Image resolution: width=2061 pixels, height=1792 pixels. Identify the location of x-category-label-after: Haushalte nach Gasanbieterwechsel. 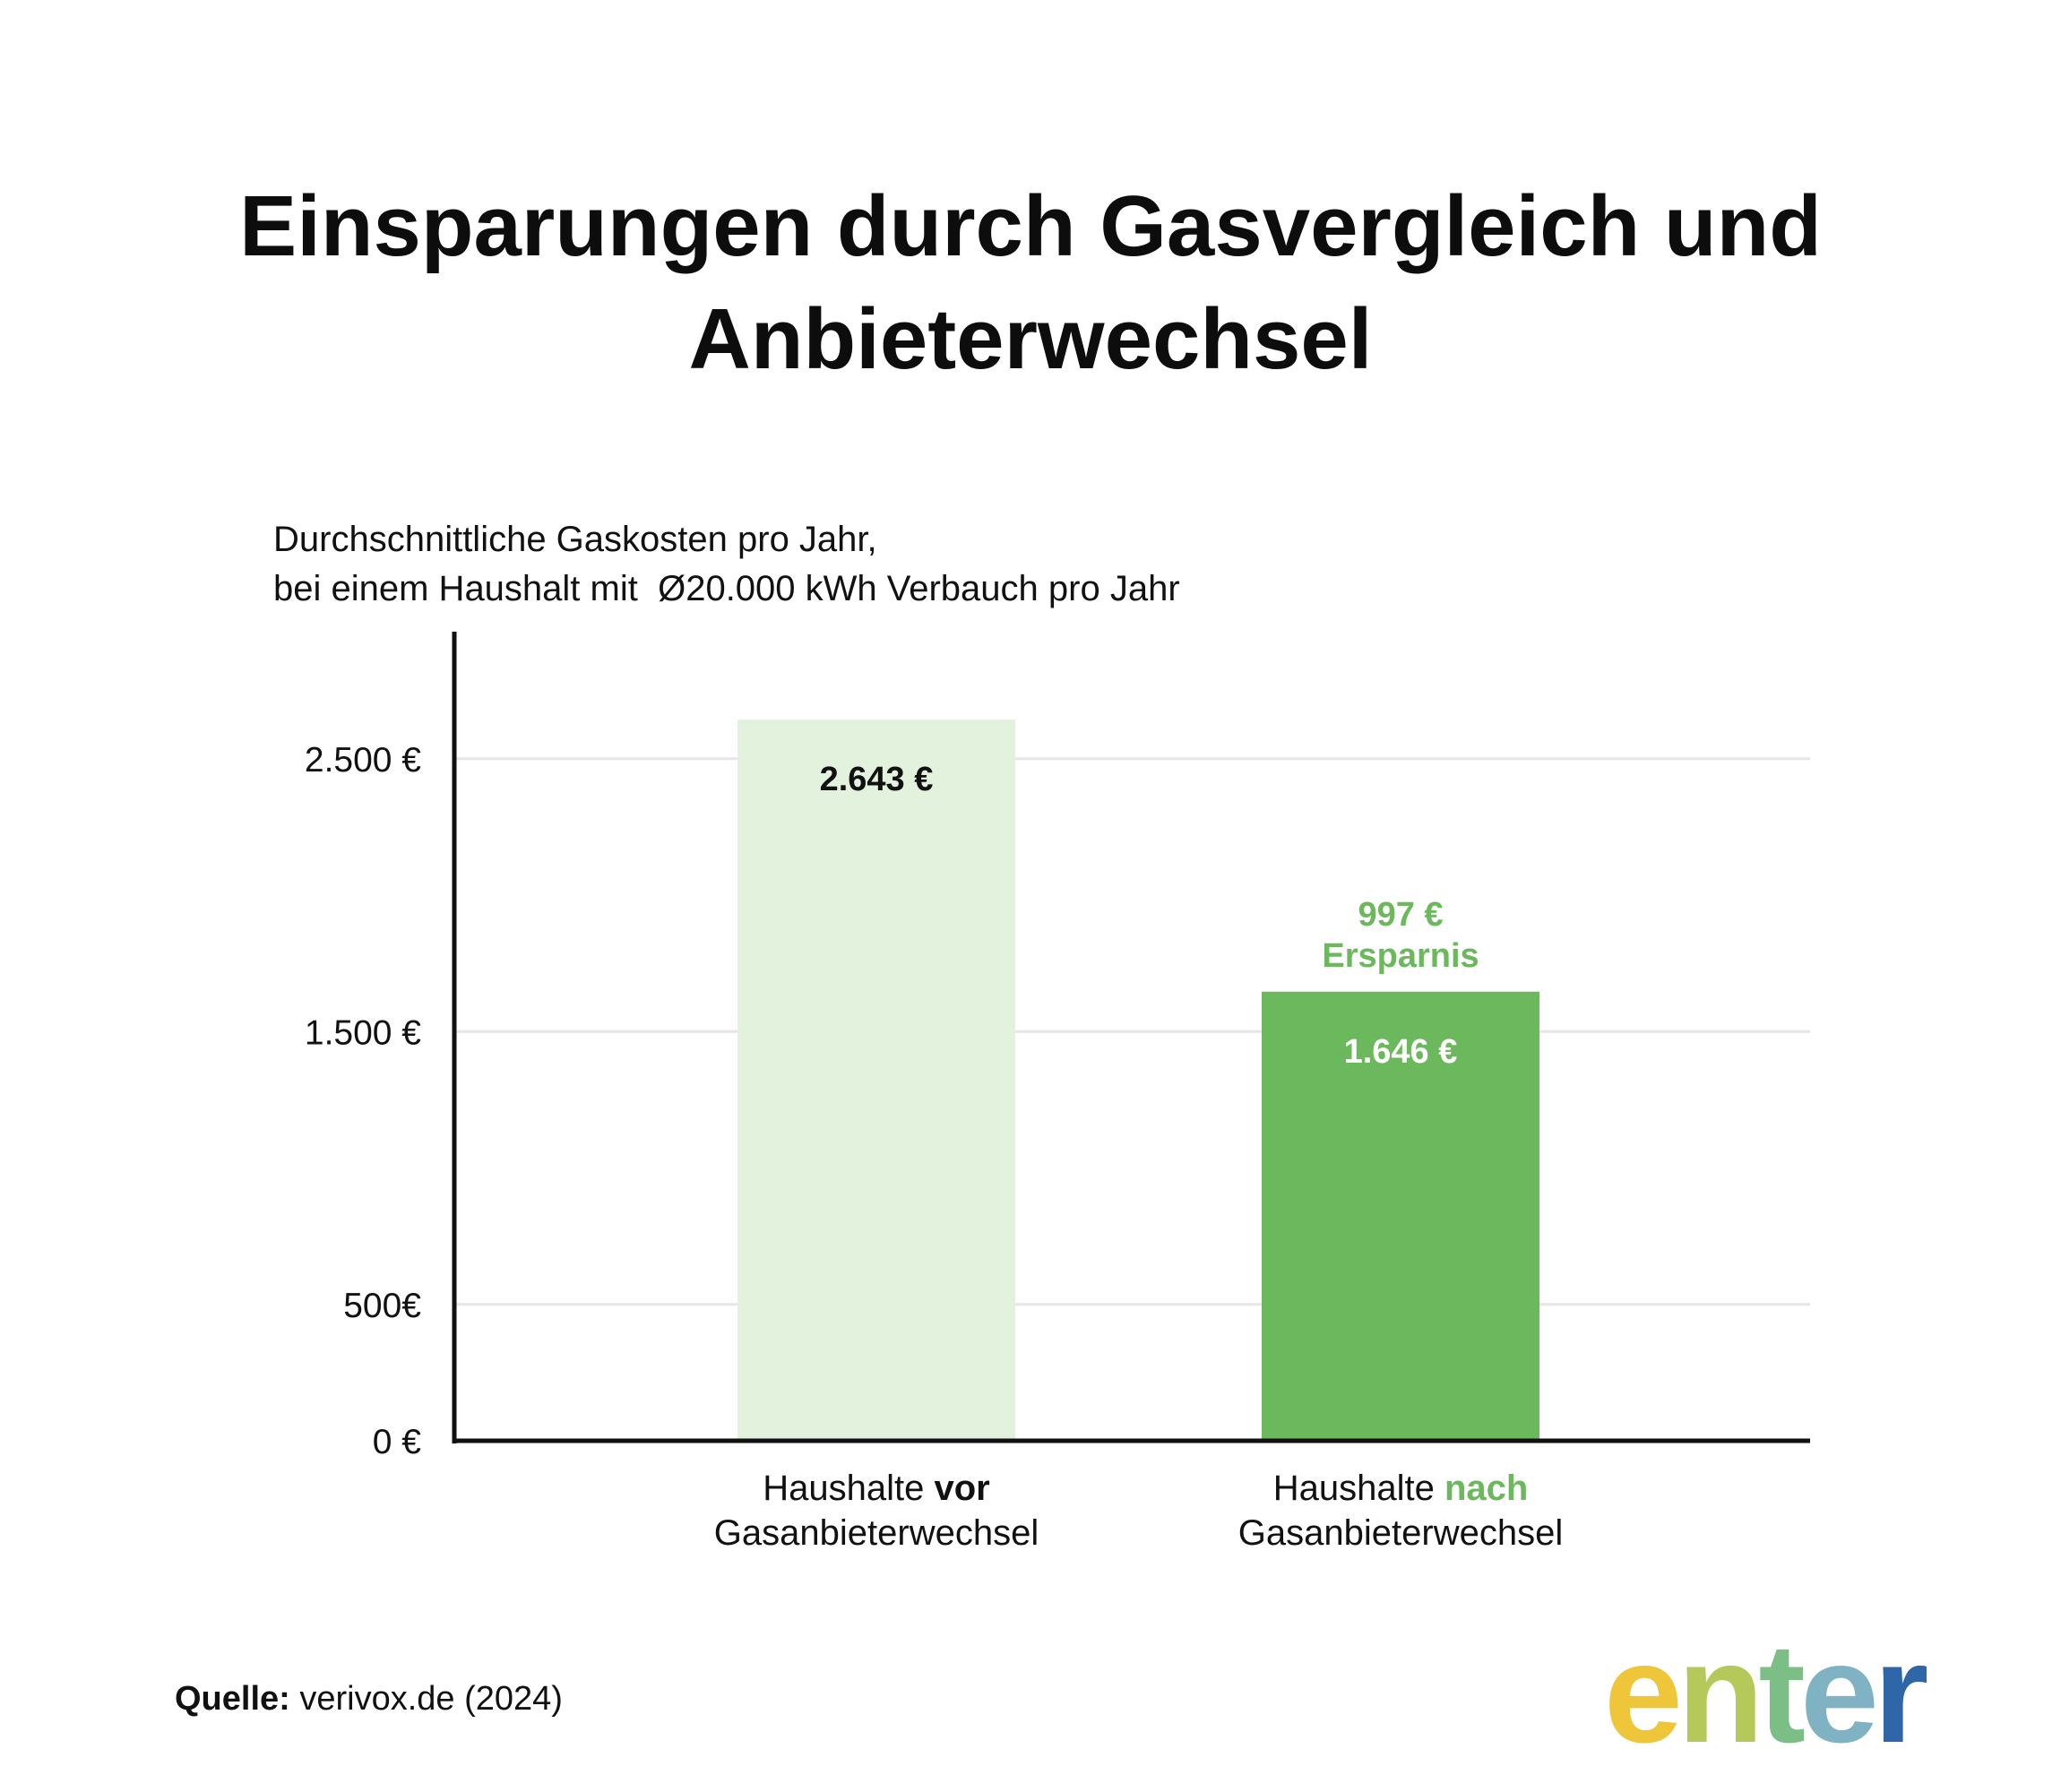
(1400, 1510).